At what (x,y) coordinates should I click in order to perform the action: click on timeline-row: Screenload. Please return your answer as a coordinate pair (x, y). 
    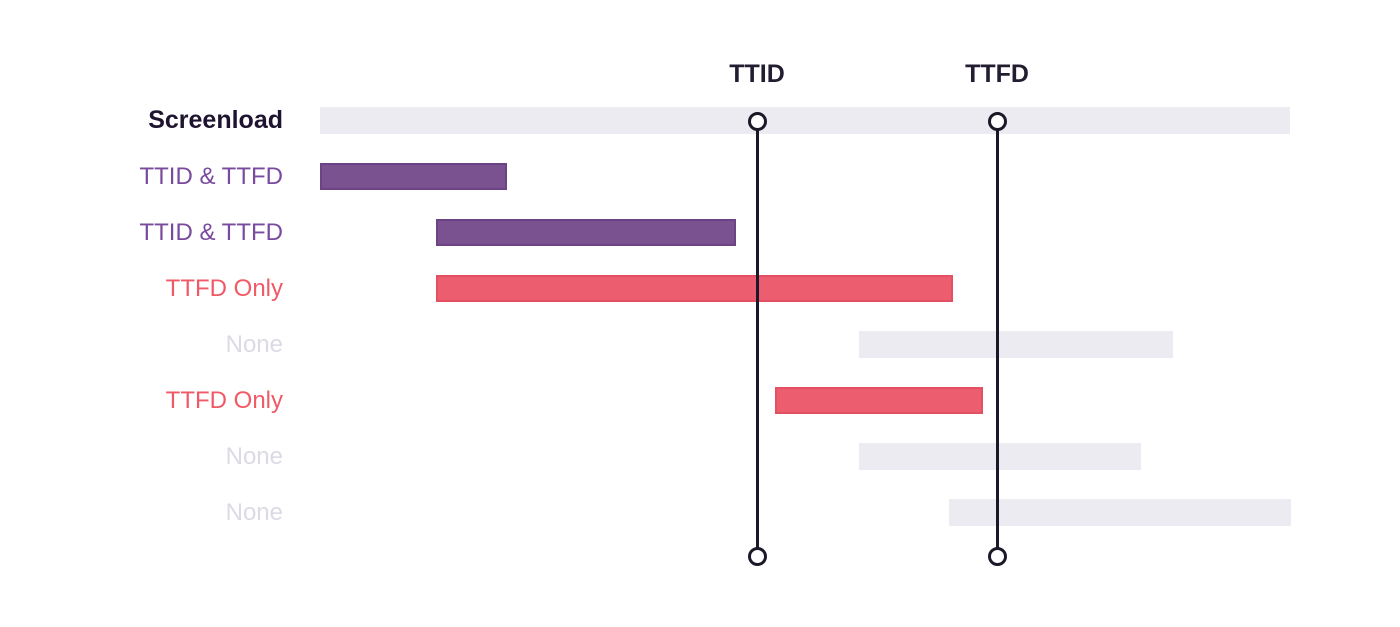
    Looking at the image, I should click on (700, 120).